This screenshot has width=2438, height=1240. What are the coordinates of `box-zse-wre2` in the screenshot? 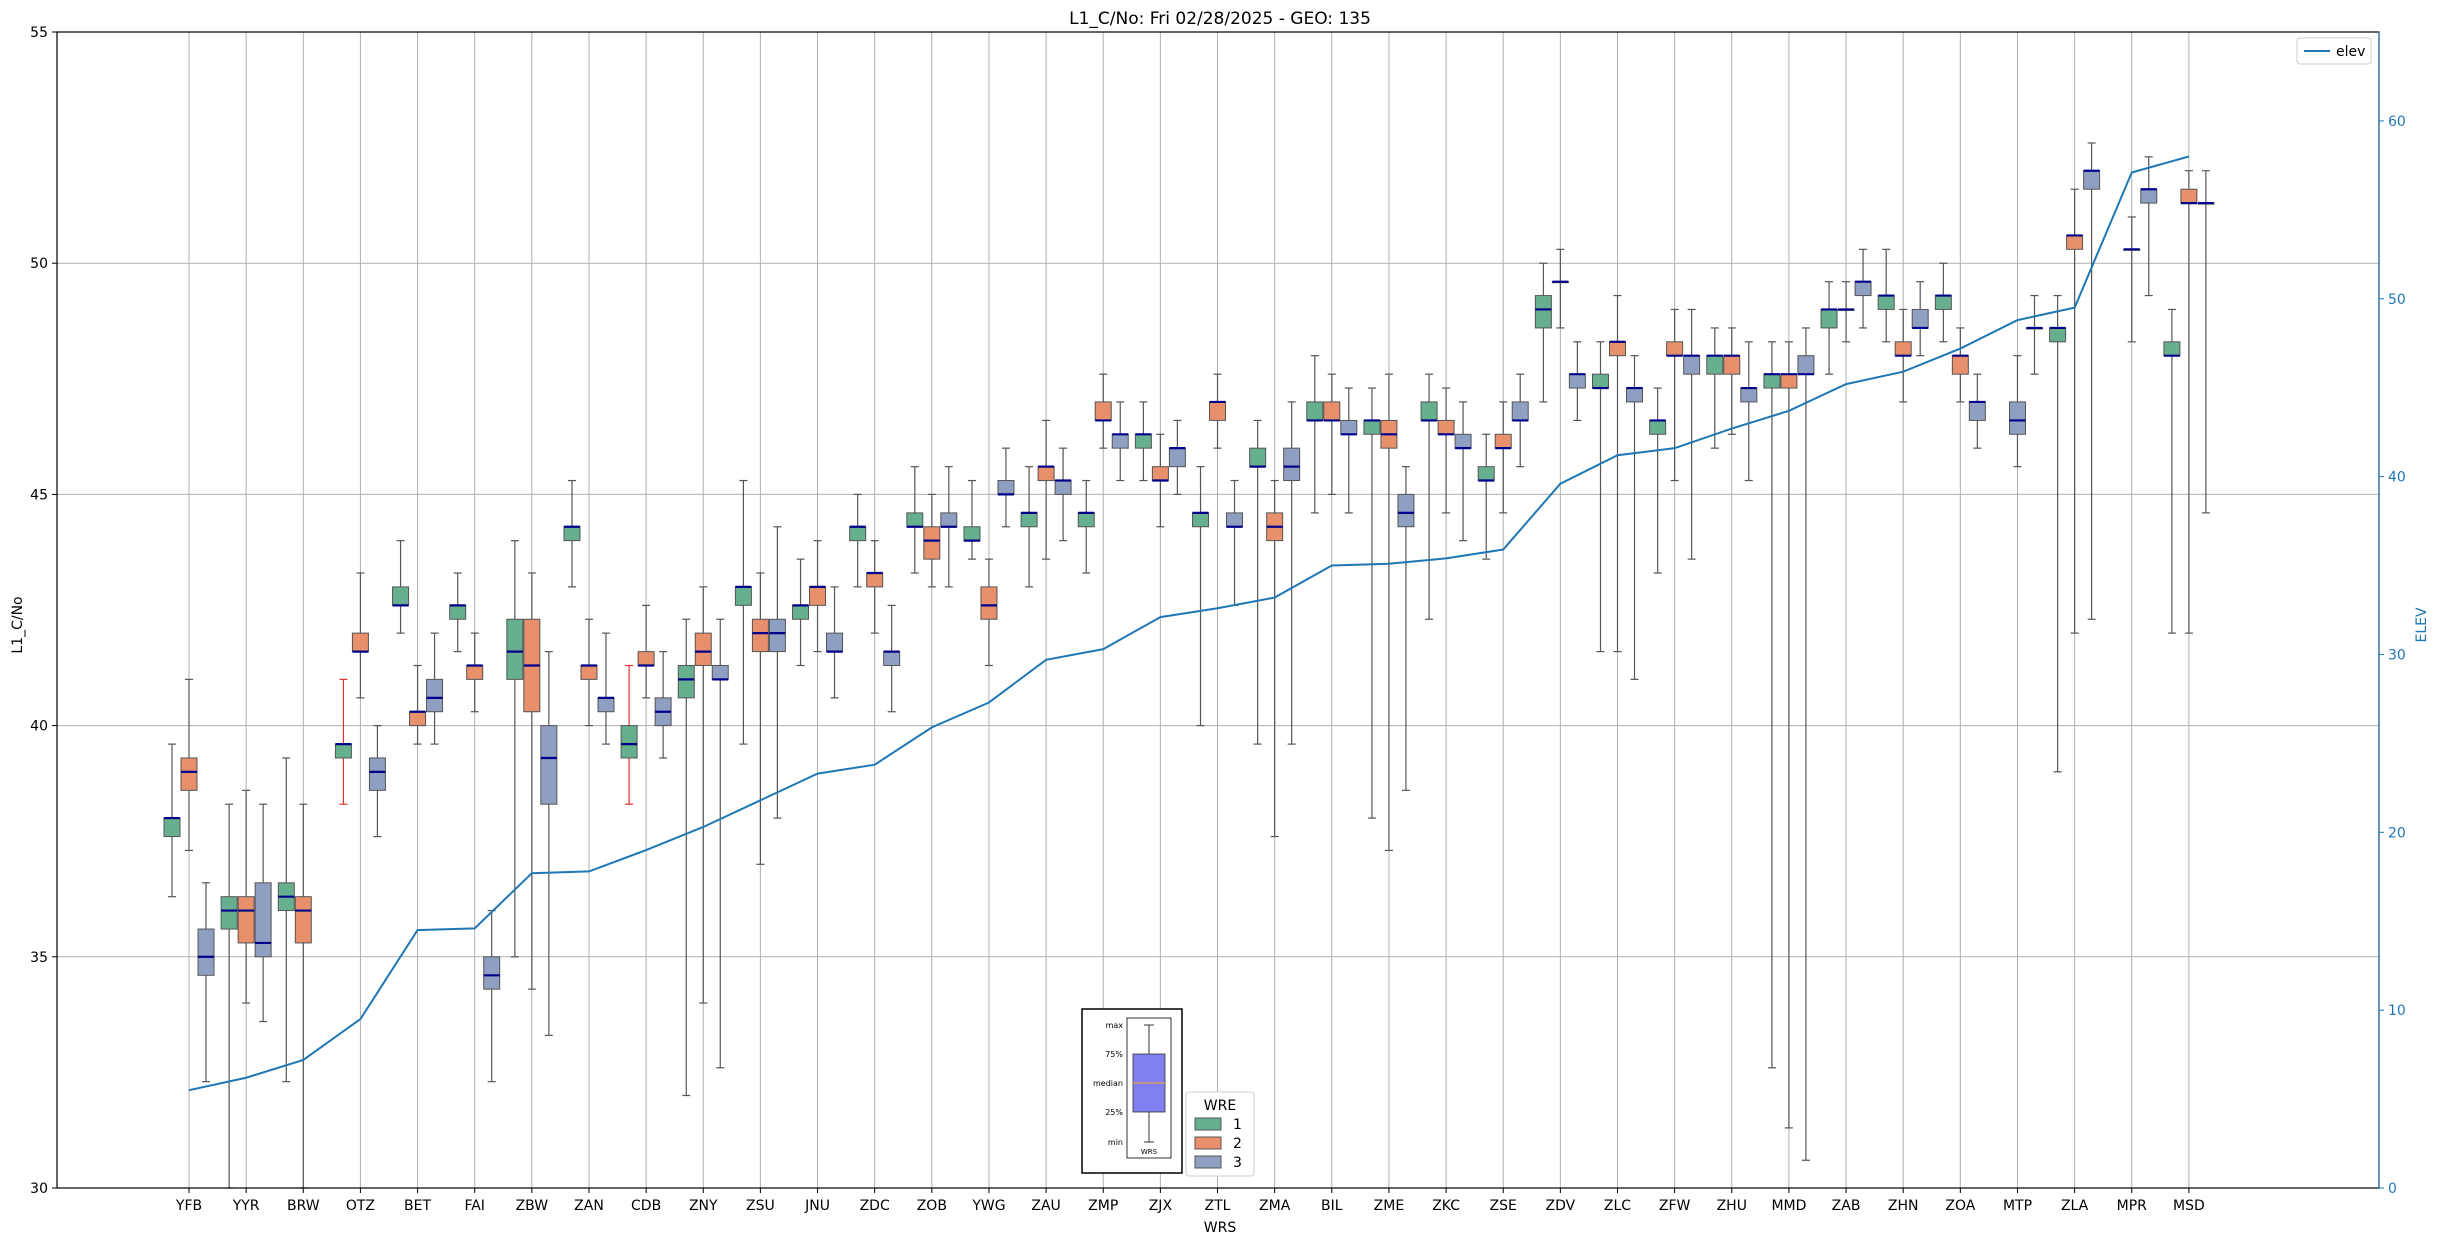 It's located at (1503, 457).